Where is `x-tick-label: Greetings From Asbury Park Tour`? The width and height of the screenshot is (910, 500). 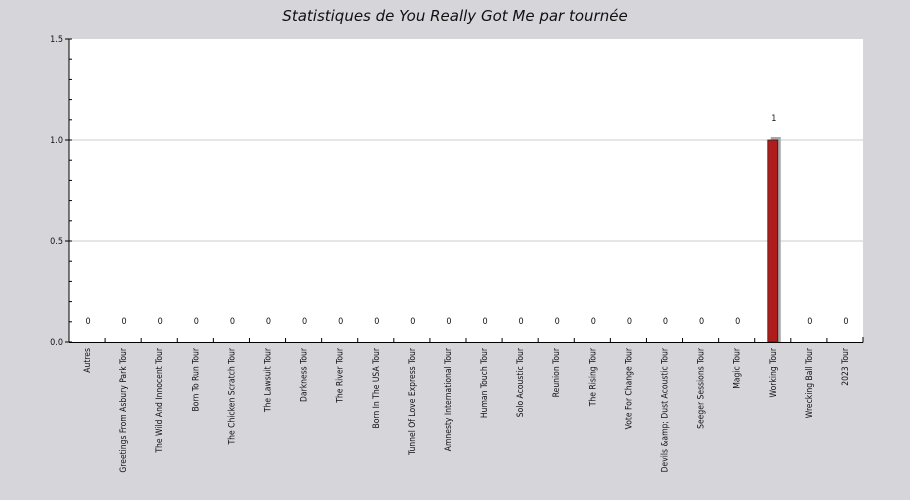 x-tick-label: Greetings From Asbury Park Tour is located at coordinates (124, 409).